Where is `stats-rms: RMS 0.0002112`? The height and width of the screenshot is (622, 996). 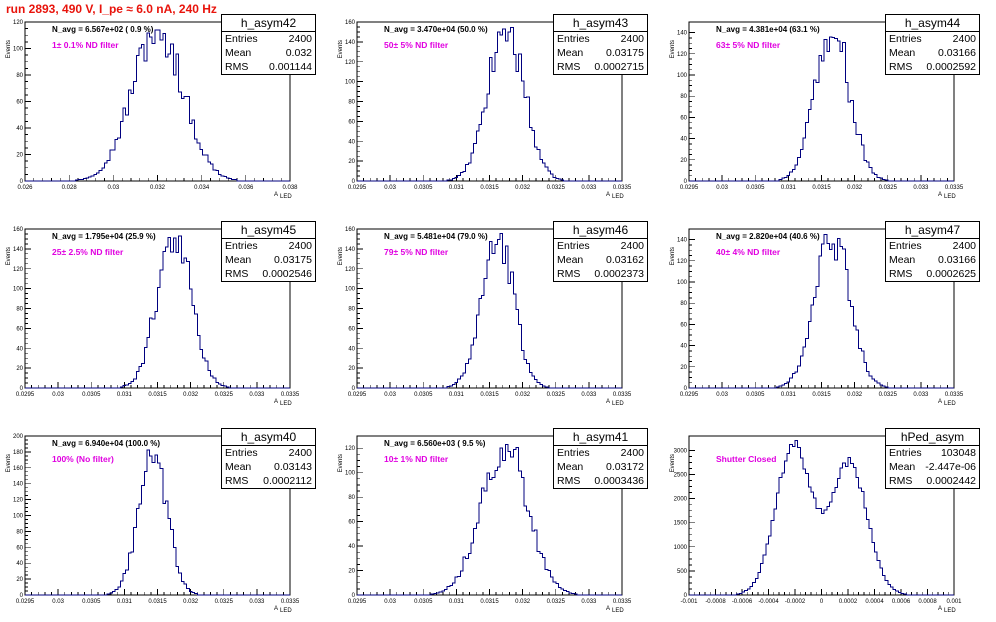
stats-rms: RMS 0.0002112 is located at coordinates (268, 481).